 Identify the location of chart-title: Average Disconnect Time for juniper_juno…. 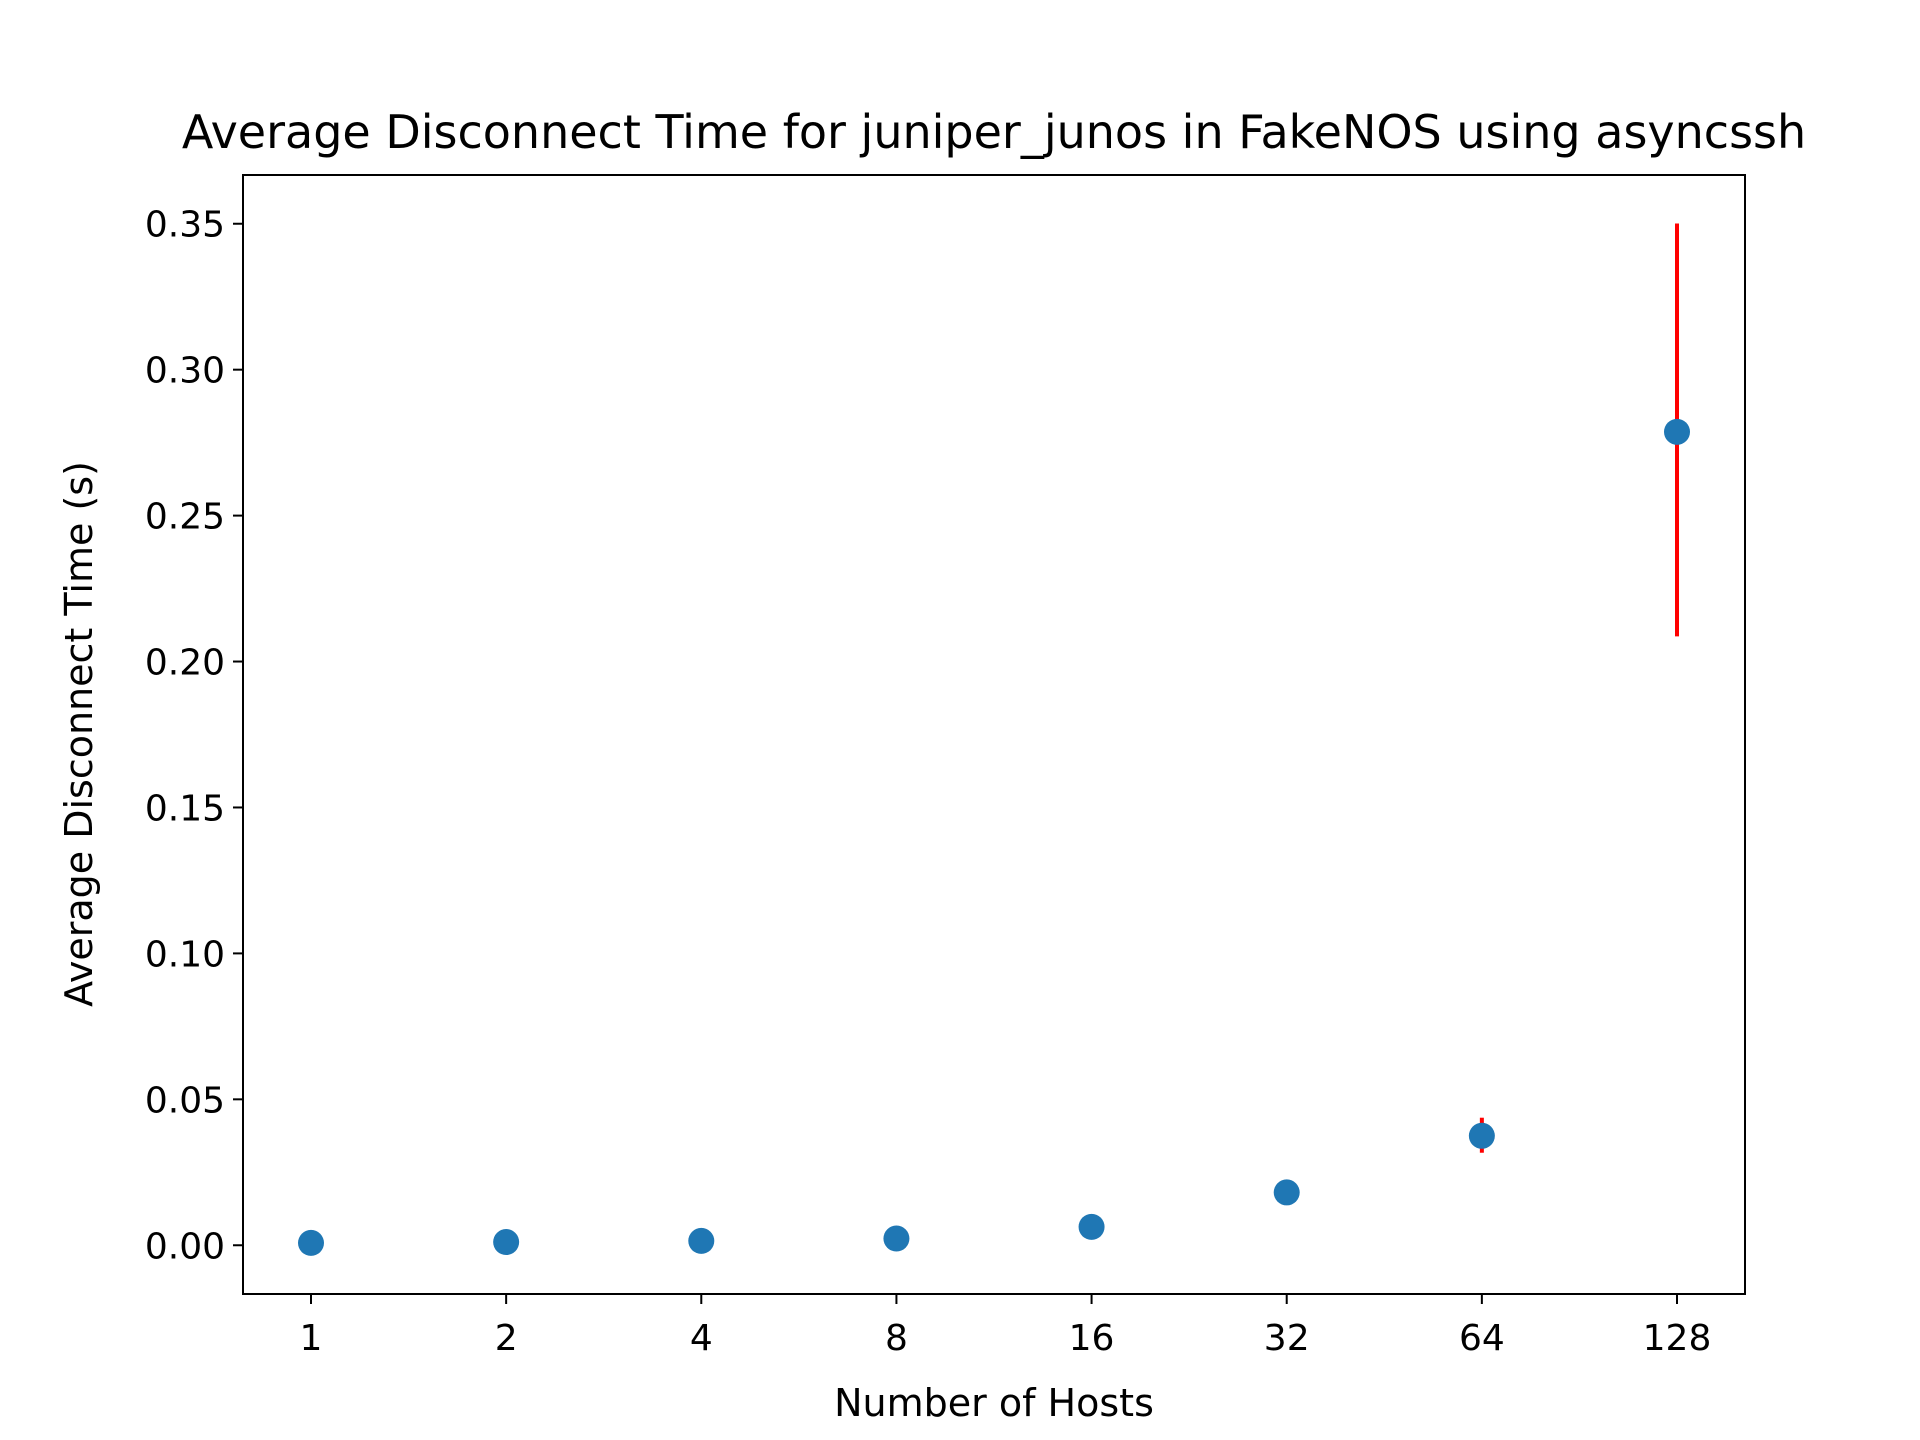
(994, 132).